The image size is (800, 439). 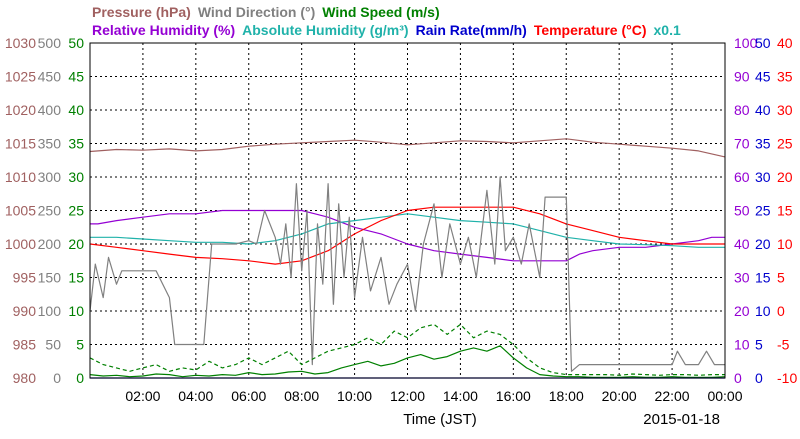 I want to click on y-tick-label-rain-rate: 5, so click(x=759, y=345).